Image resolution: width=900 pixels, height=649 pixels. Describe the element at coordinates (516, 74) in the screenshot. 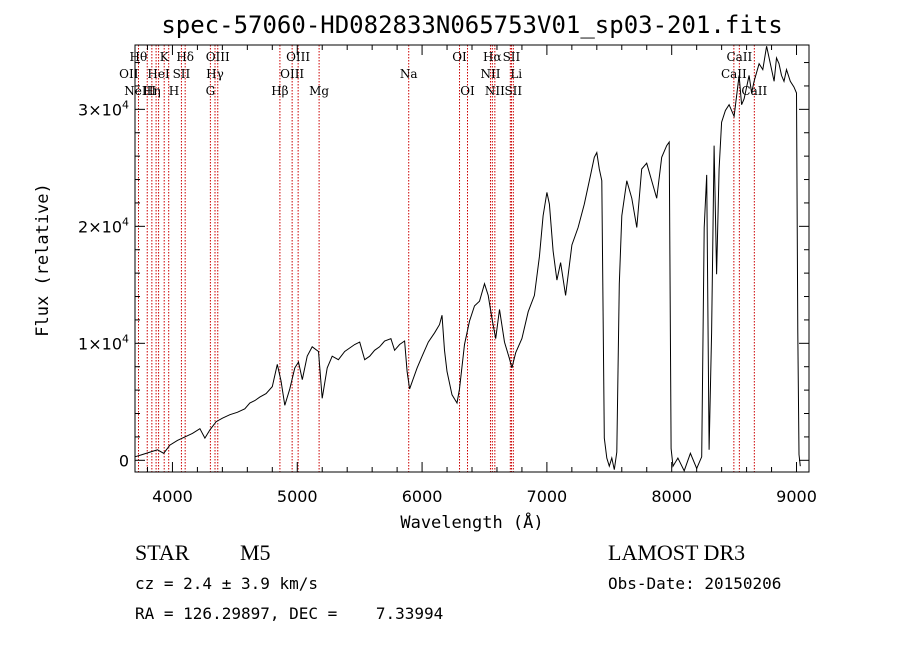

I see `reference-line-label: Li` at that location.